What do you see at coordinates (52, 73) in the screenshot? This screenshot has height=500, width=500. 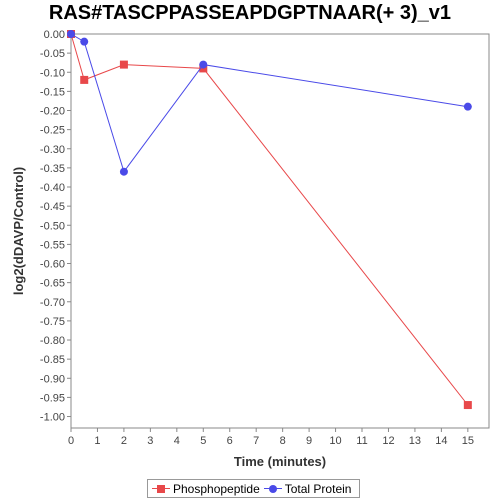 I see `y-tick-label: -0.10` at bounding box center [52, 73].